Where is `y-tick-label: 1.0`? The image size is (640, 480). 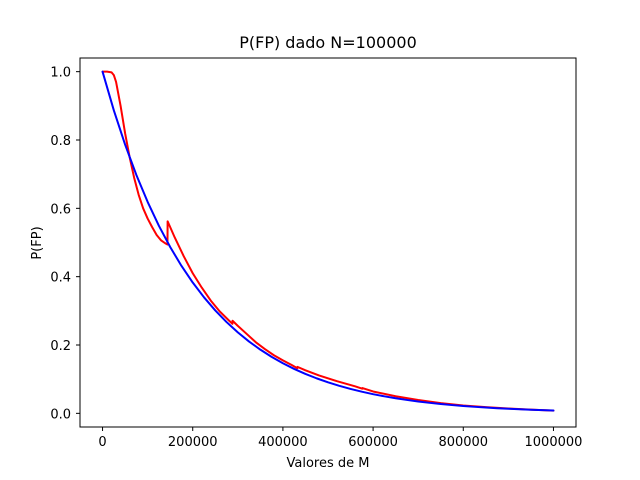 y-tick-label: 1.0 is located at coordinates (60, 73).